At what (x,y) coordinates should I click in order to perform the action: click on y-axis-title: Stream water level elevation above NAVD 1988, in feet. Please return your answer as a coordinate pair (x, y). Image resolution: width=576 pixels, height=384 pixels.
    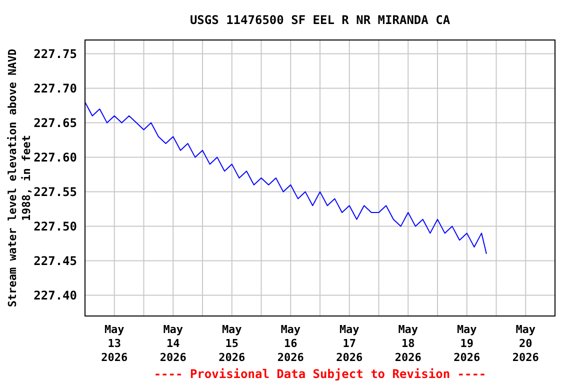
    Looking at the image, I should click on (19, 178).